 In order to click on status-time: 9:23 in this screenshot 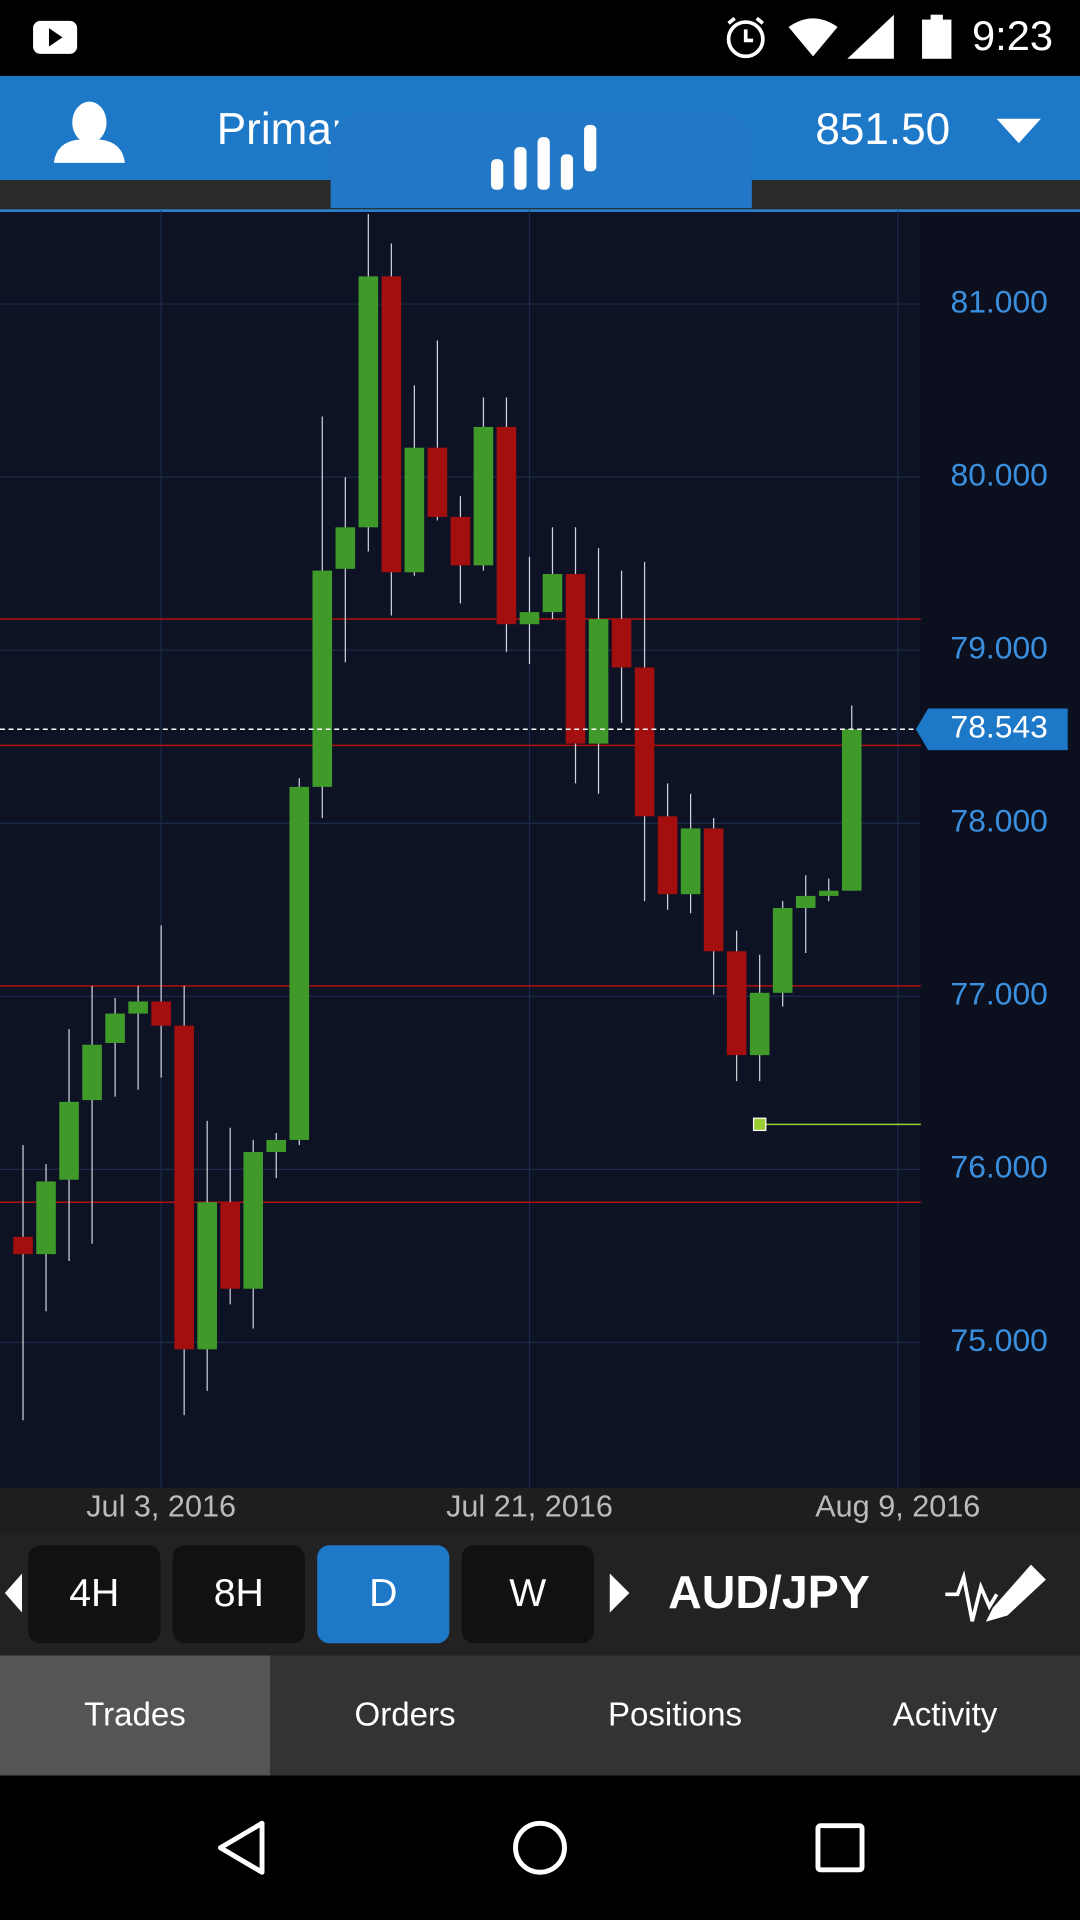, I will do `click(1012, 35)`.